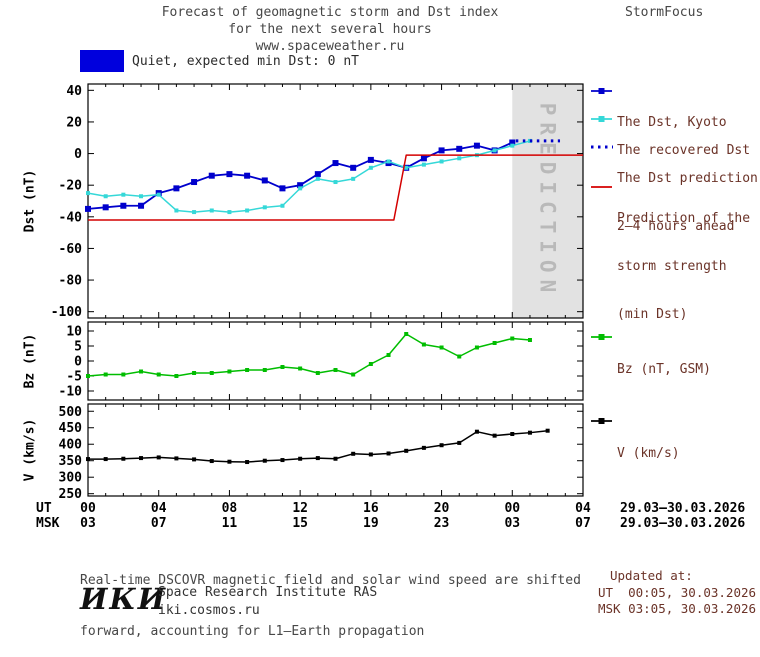 This screenshot has width=760, height=657. Describe the element at coordinates (677, 608) in the screenshot. I see `updated-msk: MSK 03:05, 30.03.2026` at that location.